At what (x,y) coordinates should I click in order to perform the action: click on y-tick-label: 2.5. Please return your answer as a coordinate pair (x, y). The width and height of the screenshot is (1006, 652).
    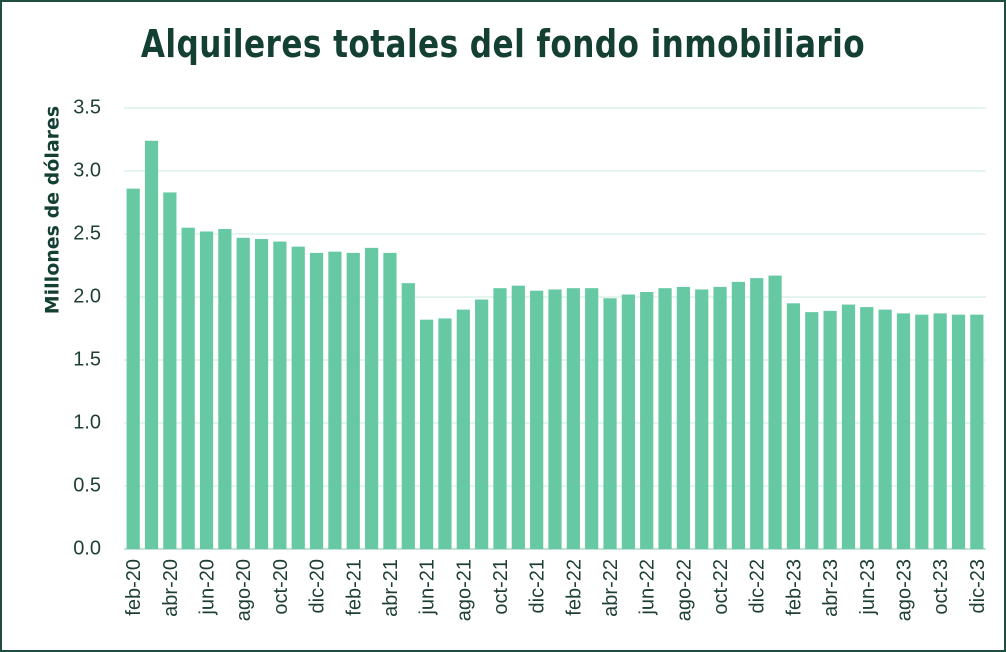
    Looking at the image, I should click on (87, 233).